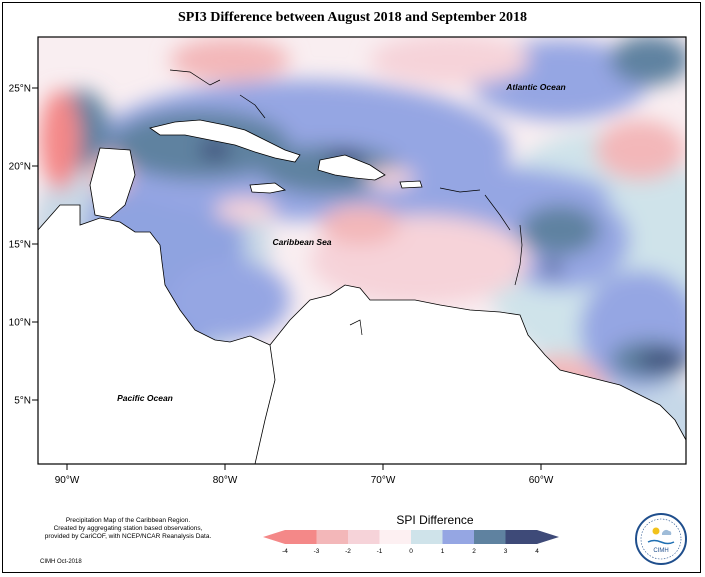  Describe the element at coordinates (145, 398) in the screenshot. I see `pacific-ocean-label: Pacific Ocean` at that location.